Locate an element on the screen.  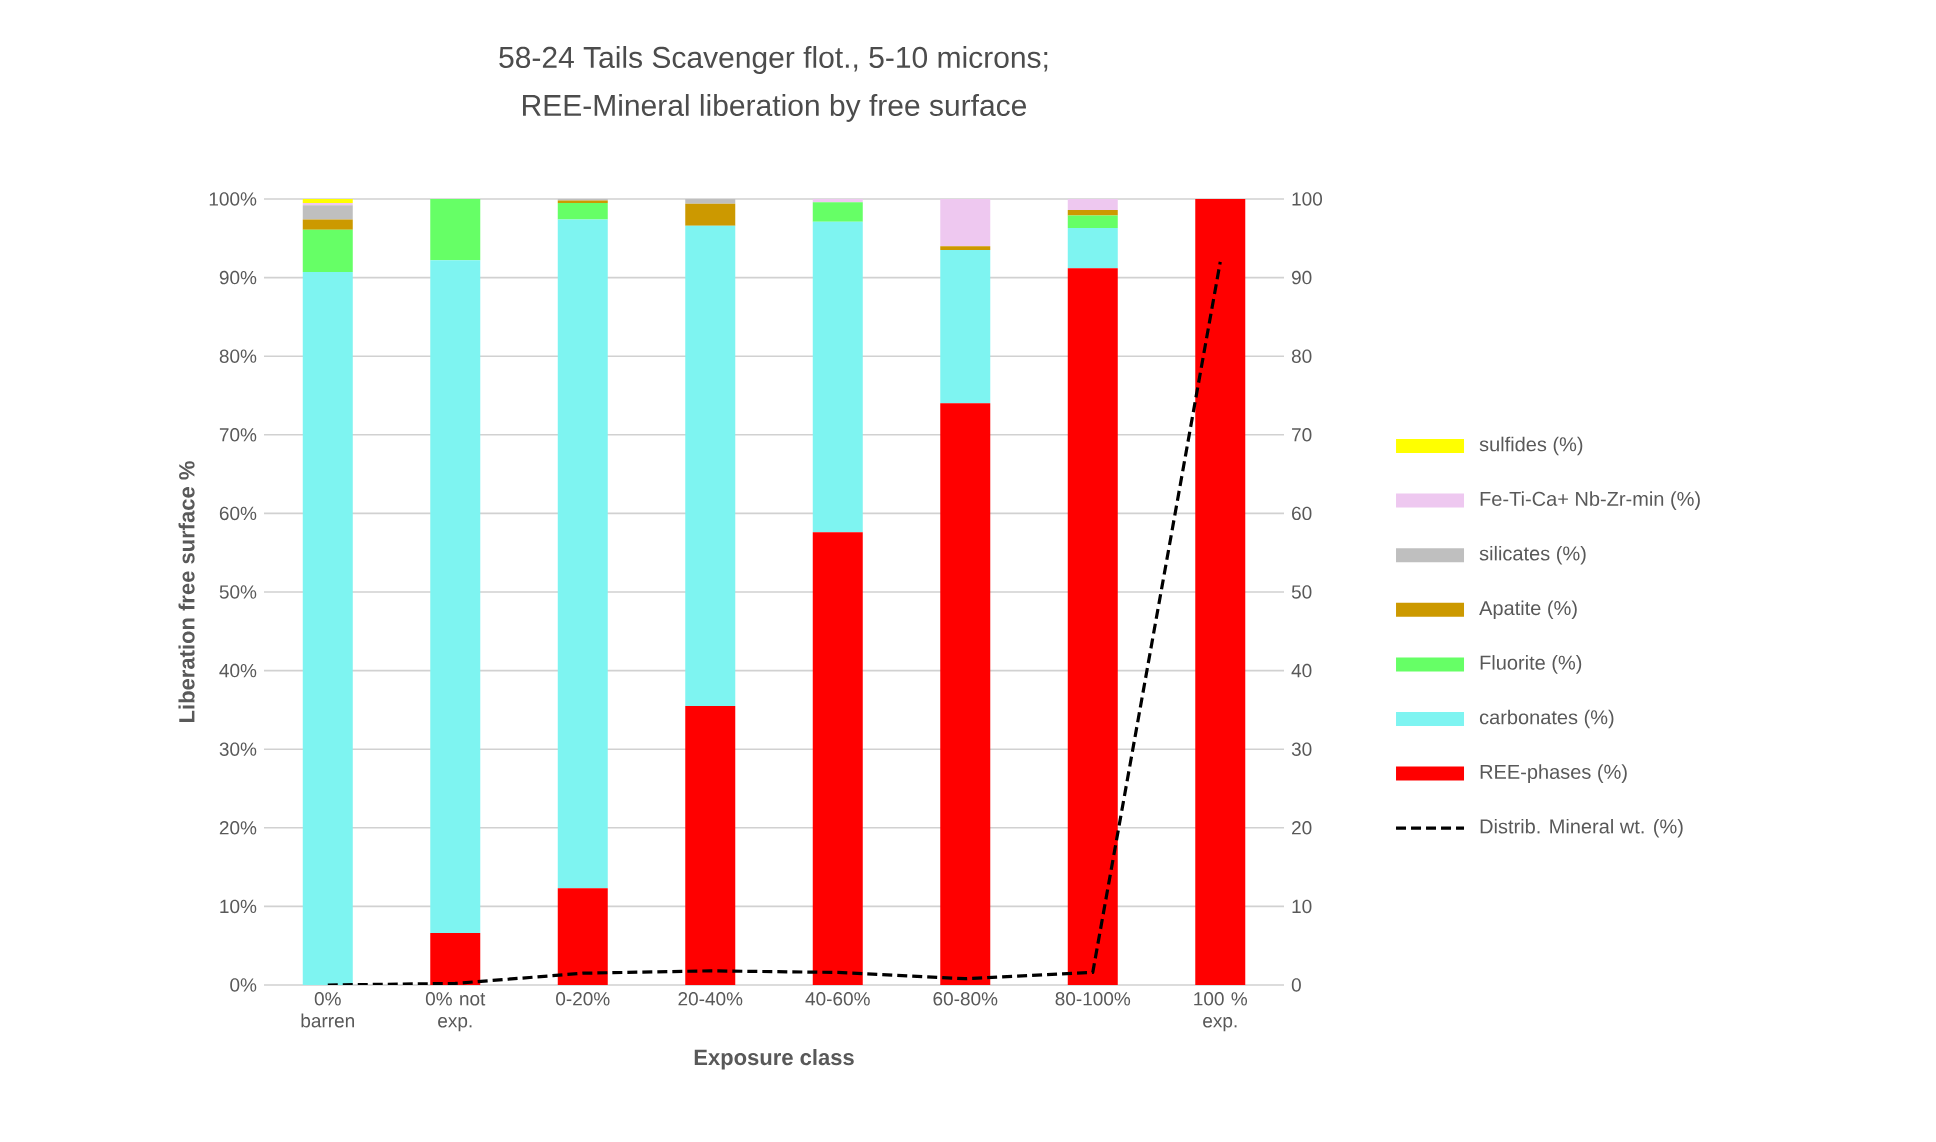
y-tick-label: 20% is located at coordinates (238, 828).